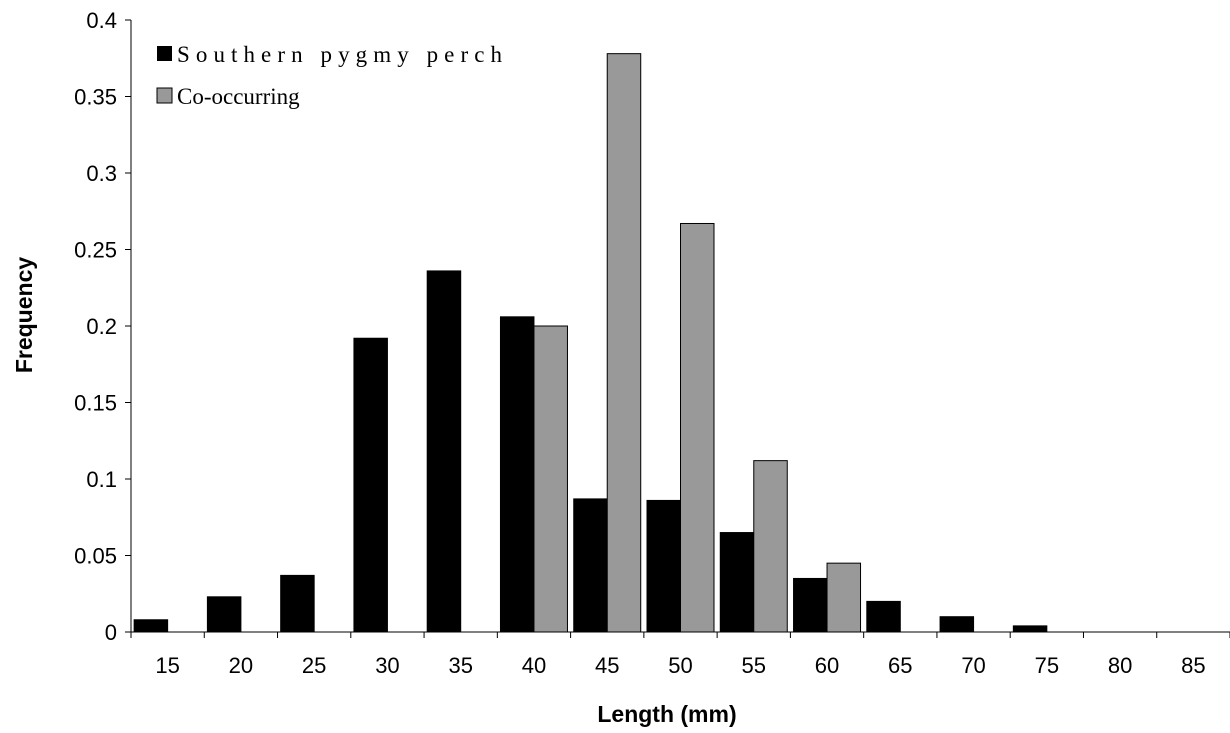 The height and width of the screenshot is (733, 1230). What do you see at coordinates (607, 665) in the screenshot?
I see `x-tick-label: 45` at bounding box center [607, 665].